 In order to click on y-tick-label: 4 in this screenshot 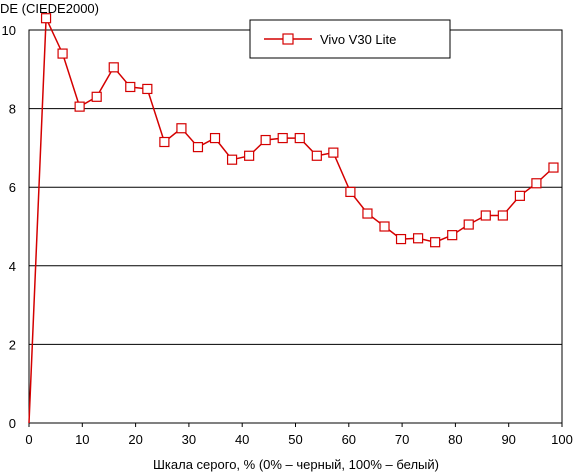, I will do `click(12, 266)`.